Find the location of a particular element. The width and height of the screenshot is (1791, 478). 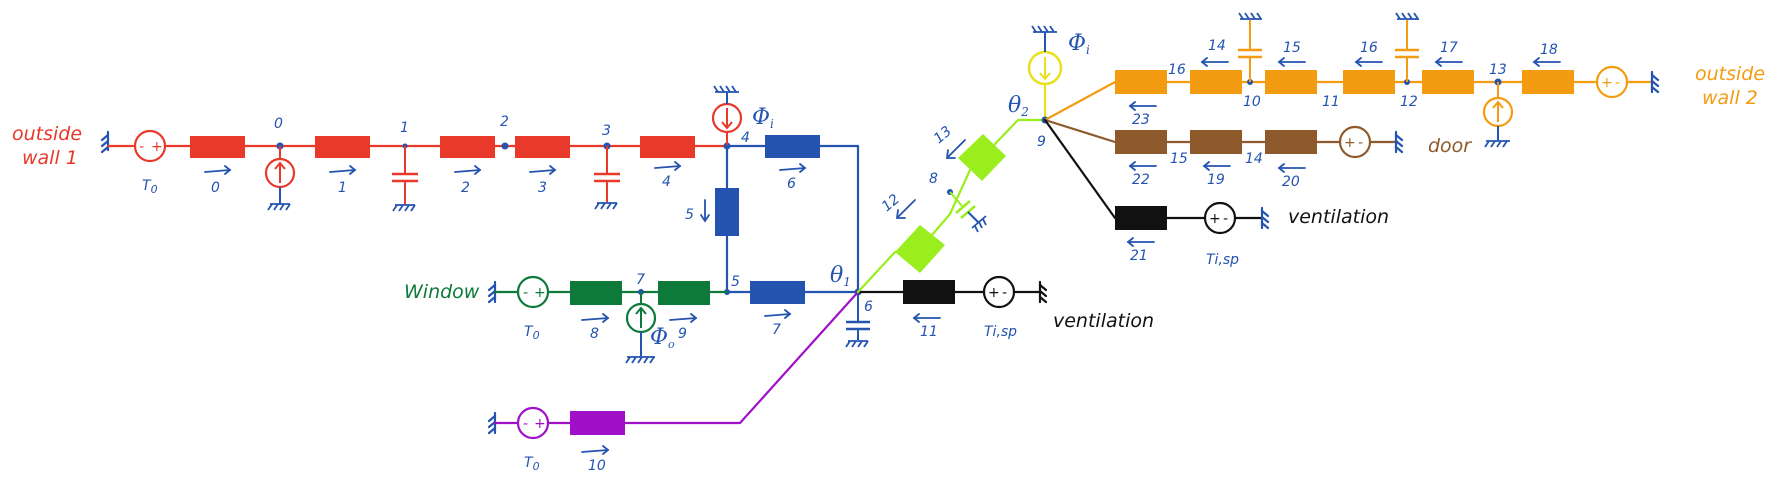

outside-wall-2-label-line2: wall 2 is located at coordinates (1730, 98).